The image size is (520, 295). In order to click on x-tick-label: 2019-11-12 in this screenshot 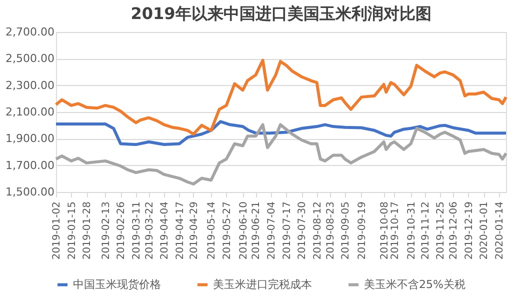, I will do `click(426, 231)`.